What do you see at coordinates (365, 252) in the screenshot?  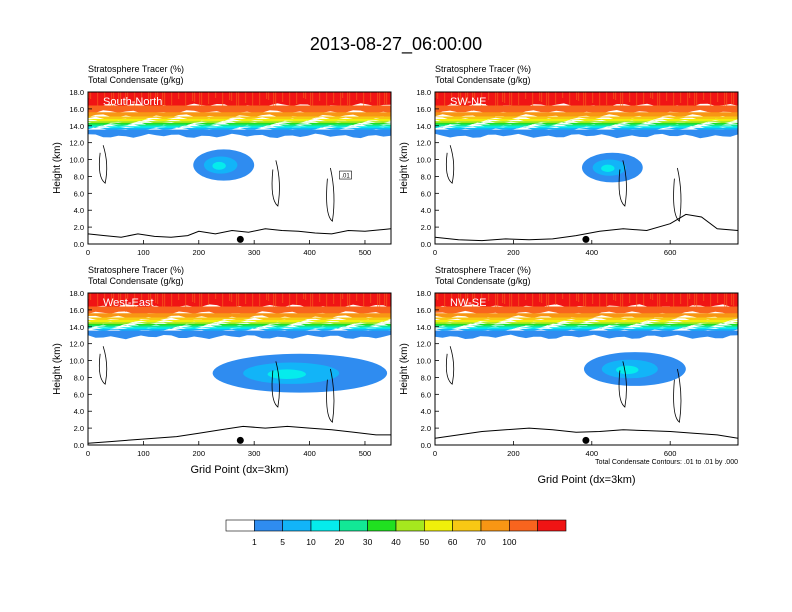 I see `x-tick-label: 500` at bounding box center [365, 252].